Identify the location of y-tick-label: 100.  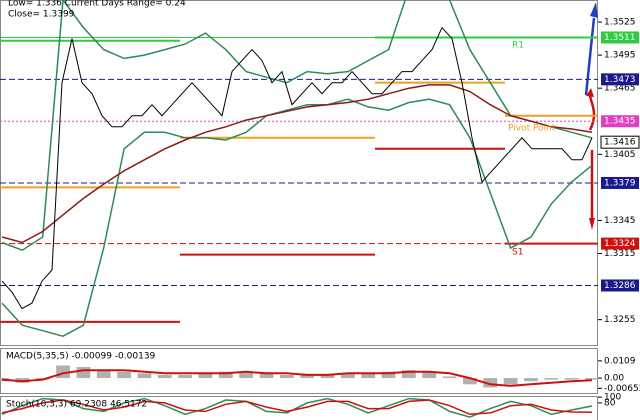
(612, 398).